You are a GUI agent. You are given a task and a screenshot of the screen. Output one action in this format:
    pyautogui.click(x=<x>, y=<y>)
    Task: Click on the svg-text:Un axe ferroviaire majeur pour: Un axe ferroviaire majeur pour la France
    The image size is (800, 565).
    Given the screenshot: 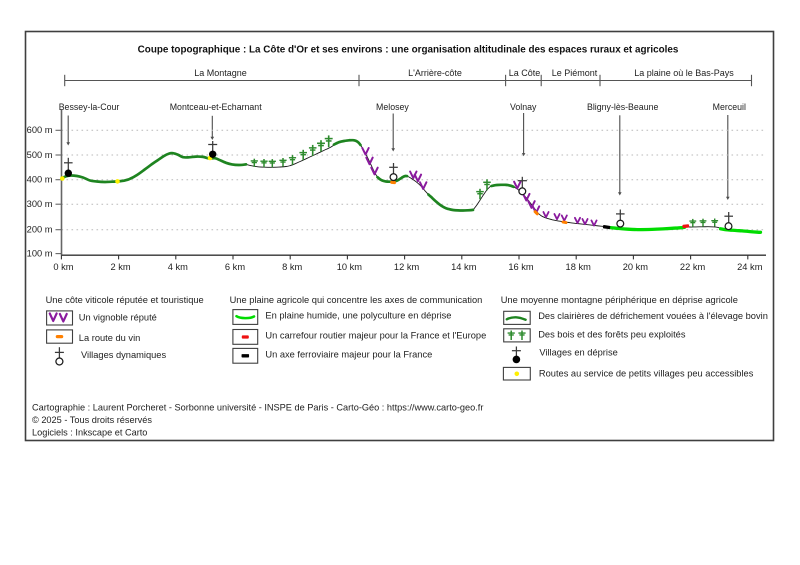 What is the action you would take?
    pyautogui.click(x=348, y=354)
    